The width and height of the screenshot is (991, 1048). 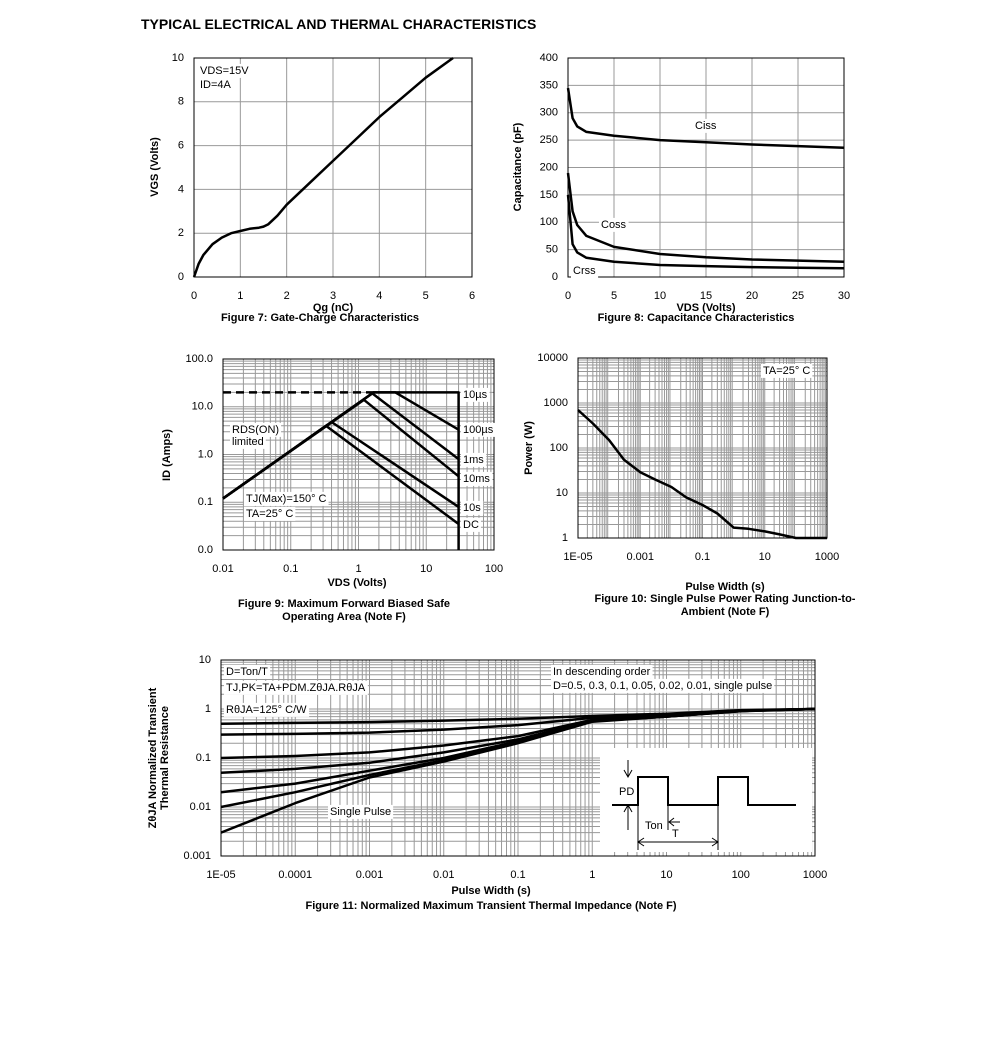 What do you see at coordinates (706, 296) in the screenshot?
I see `x-tick-label: 15` at bounding box center [706, 296].